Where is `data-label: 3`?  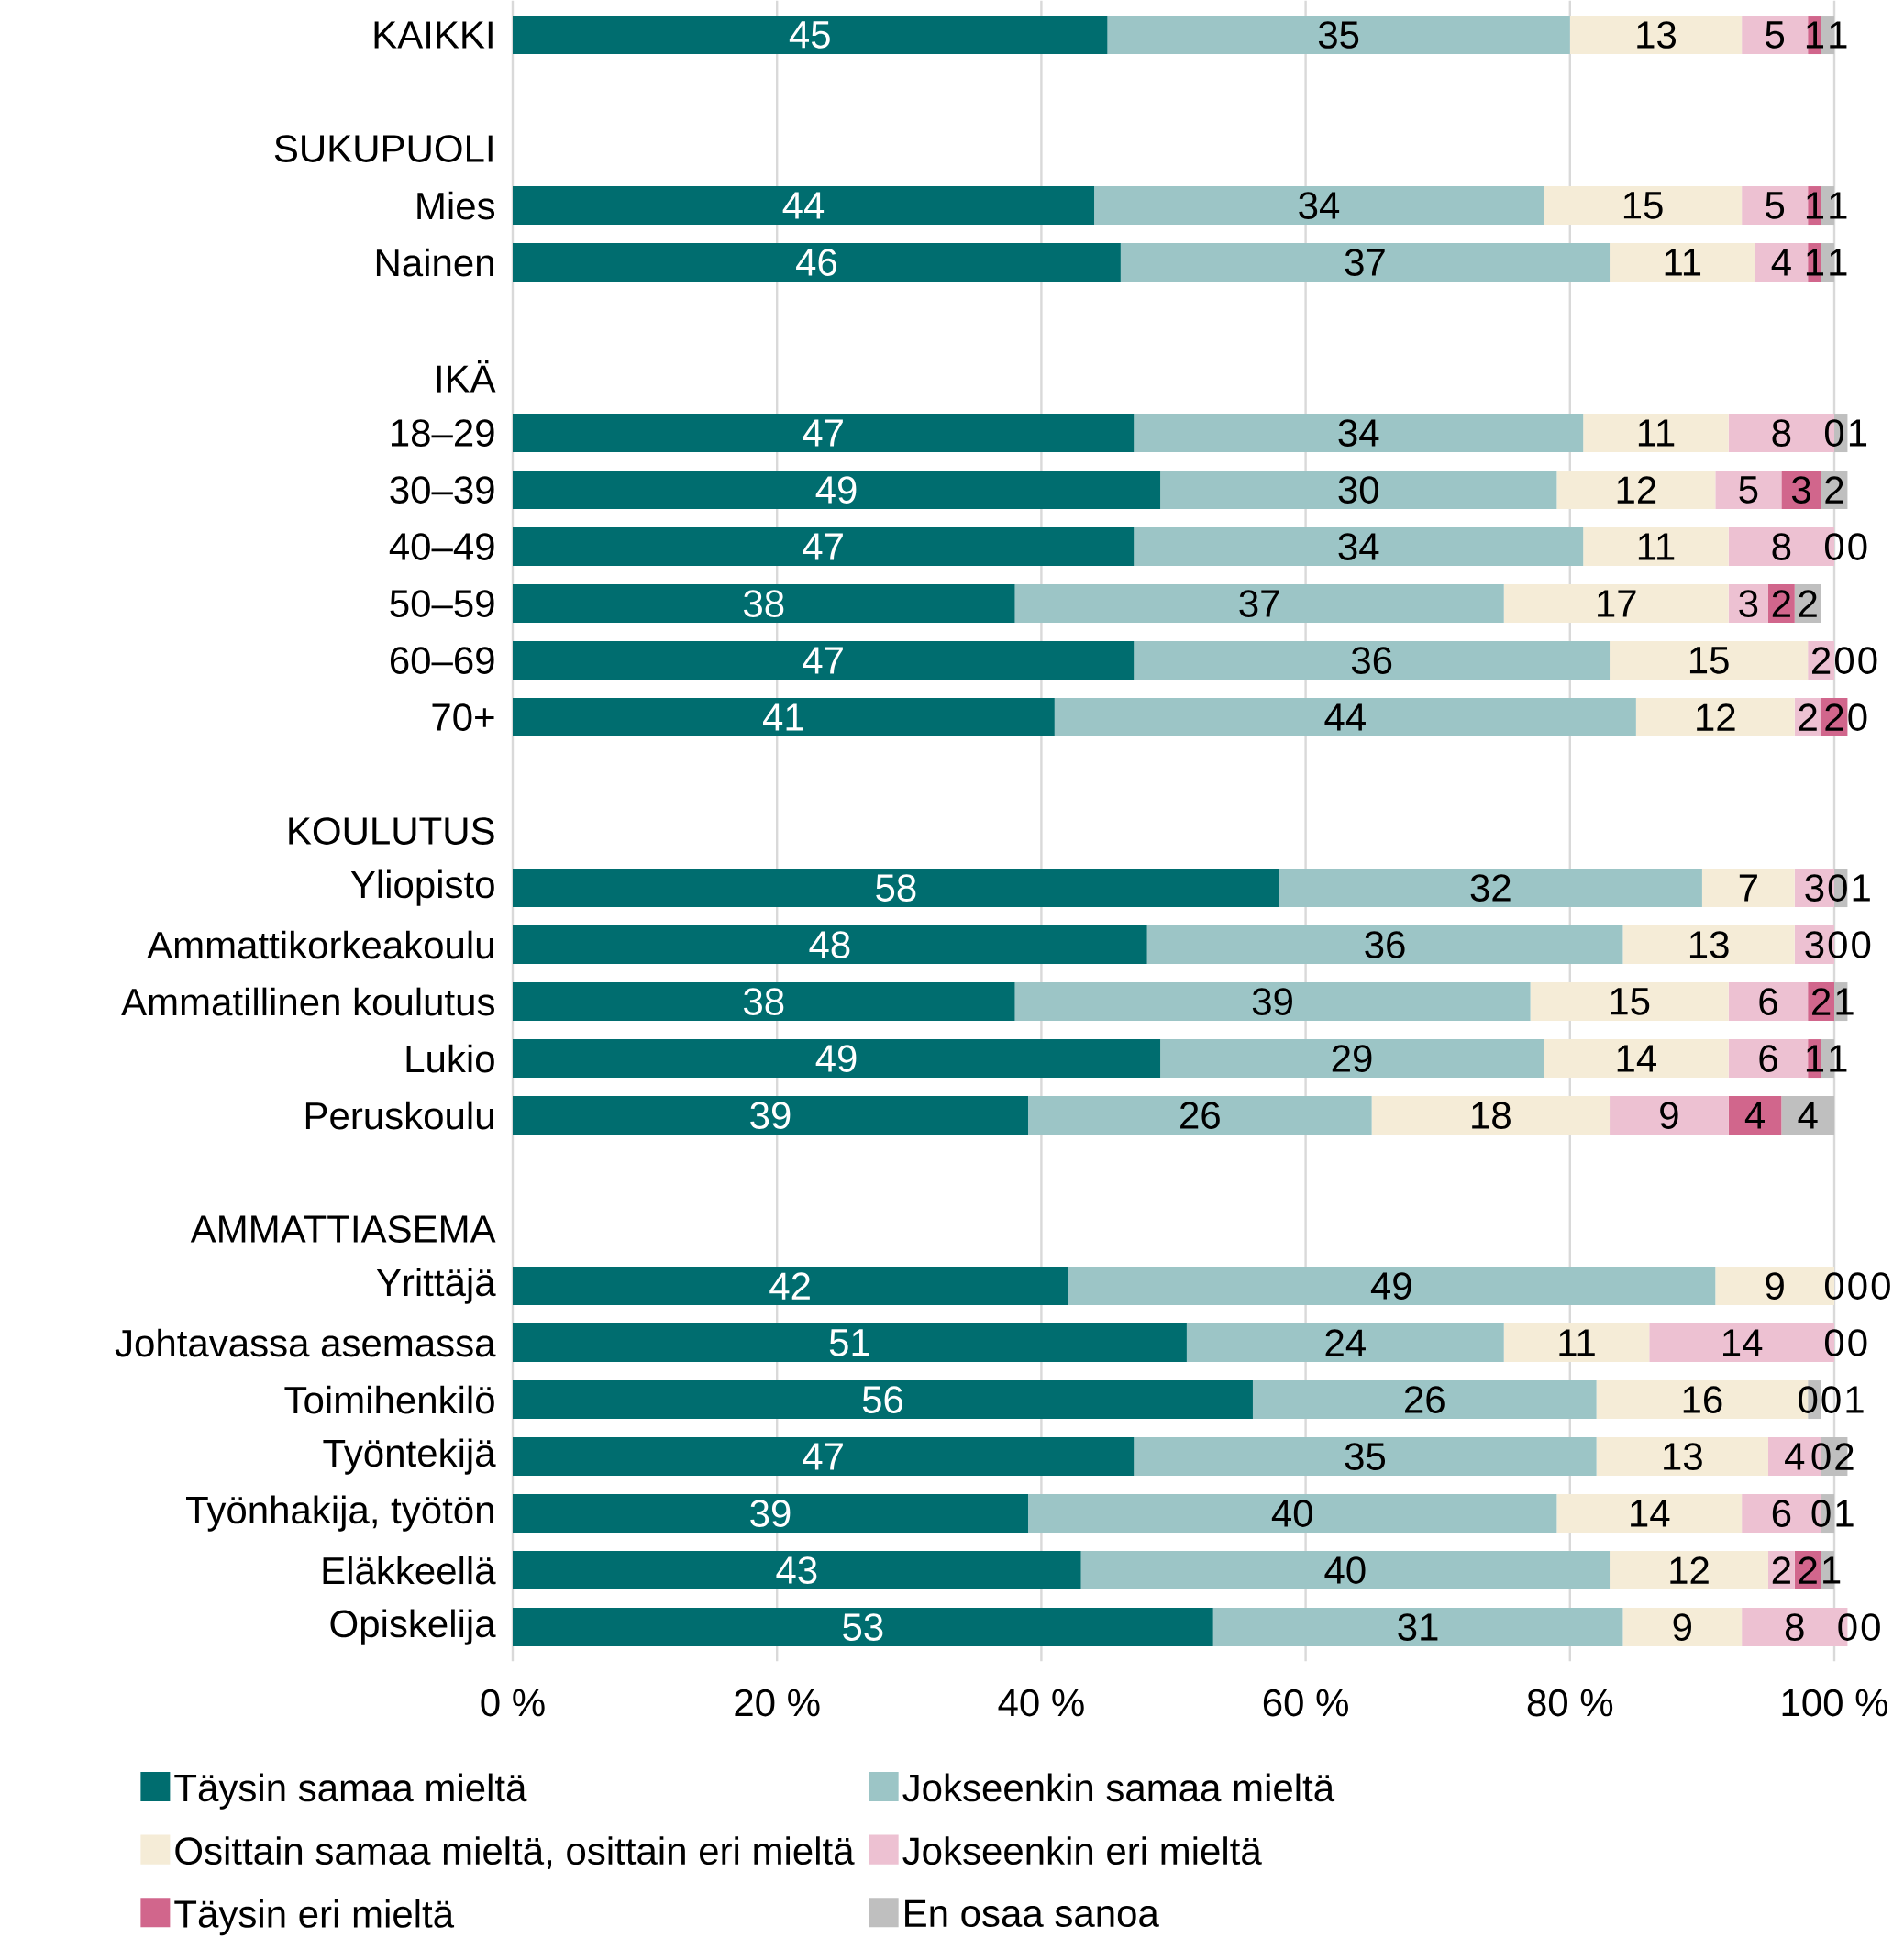
data-label: 3 is located at coordinates (1814, 944).